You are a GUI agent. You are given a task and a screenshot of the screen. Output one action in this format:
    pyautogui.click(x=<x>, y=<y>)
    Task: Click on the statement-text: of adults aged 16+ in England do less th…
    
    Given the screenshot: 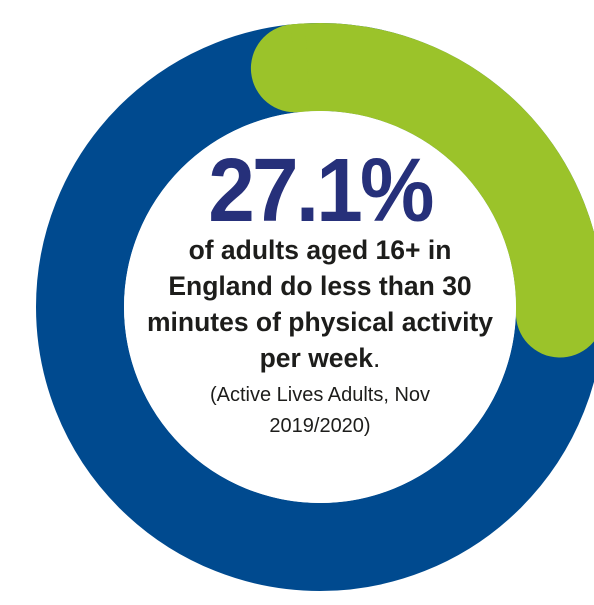 What is the action you would take?
    pyautogui.click(x=320, y=304)
    